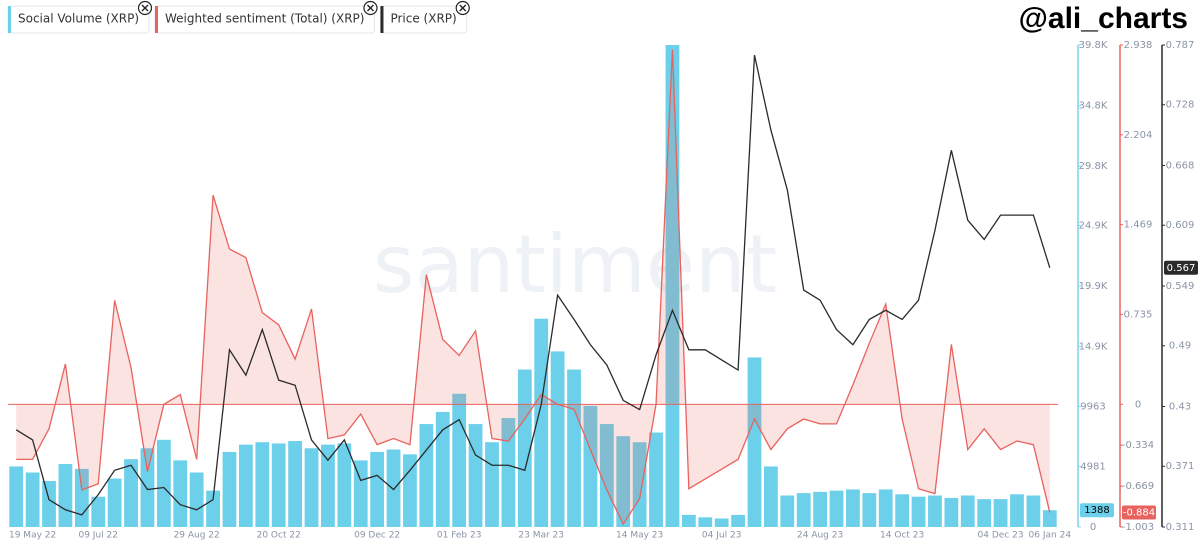 The height and width of the screenshot is (545, 1200). I want to click on y-tick-label: 29.8K, so click(1093, 166).